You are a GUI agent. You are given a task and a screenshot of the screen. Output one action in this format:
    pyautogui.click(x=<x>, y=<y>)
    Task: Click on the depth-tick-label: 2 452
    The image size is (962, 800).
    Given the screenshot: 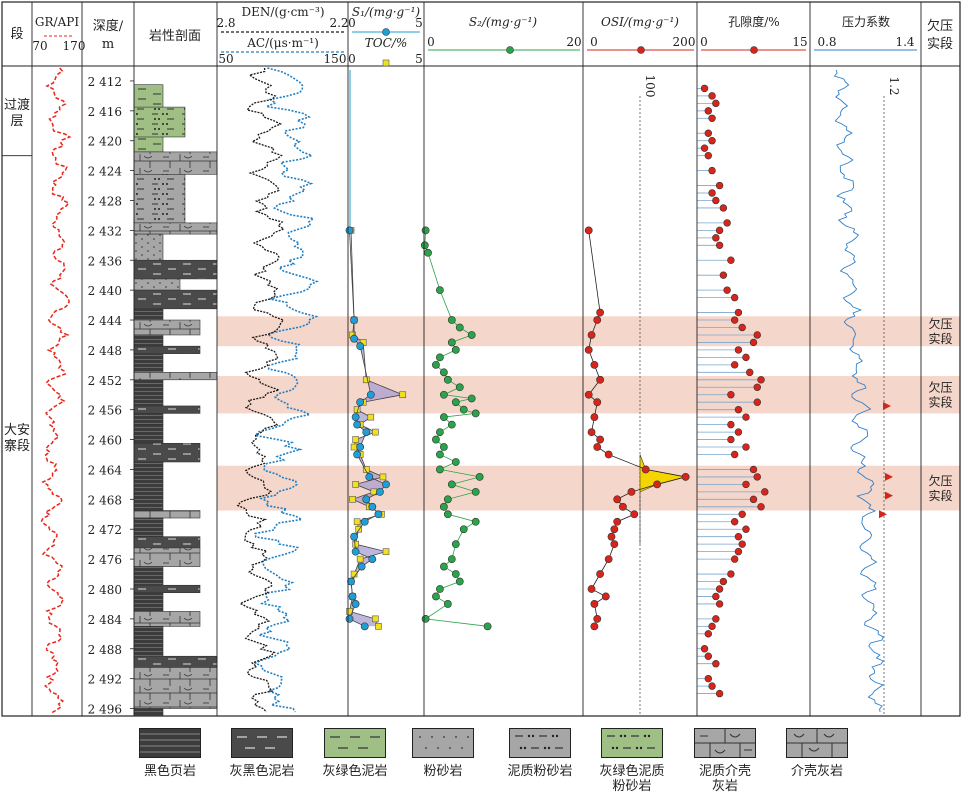 What is the action you would take?
    pyautogui.click(x=105, y=381)
    